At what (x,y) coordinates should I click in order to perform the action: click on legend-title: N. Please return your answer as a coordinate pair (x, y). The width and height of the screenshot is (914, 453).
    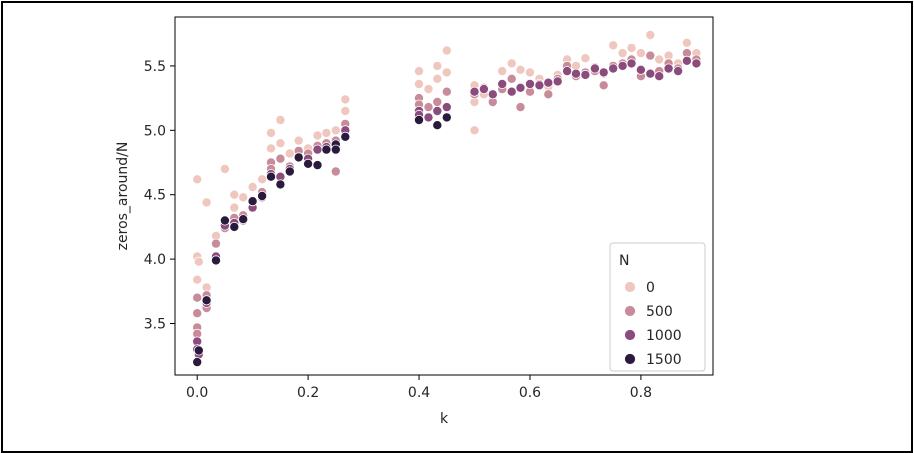
    Looking at the image, I should click on (624, 261).